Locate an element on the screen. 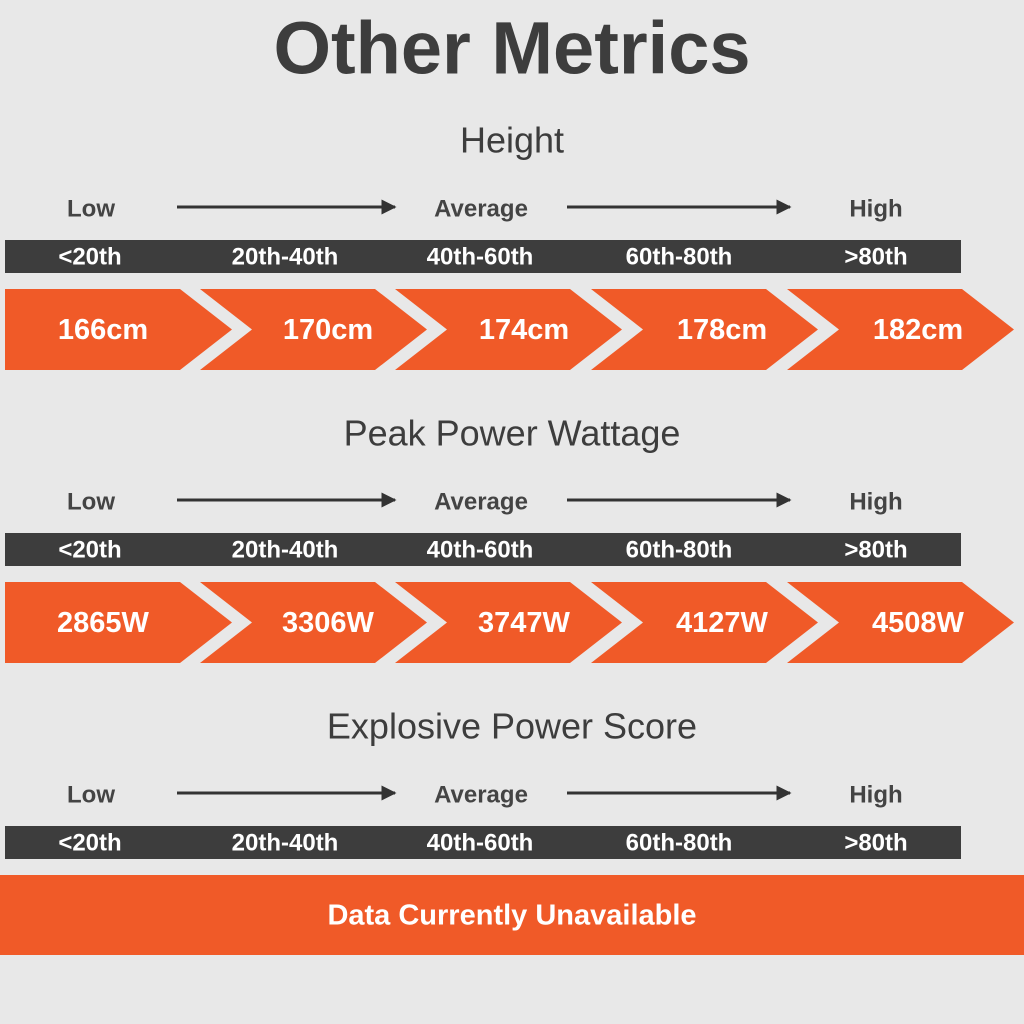 This screenshot has width=1024, height=1024. value-label: 2865W is located at coordinates (103, 623).